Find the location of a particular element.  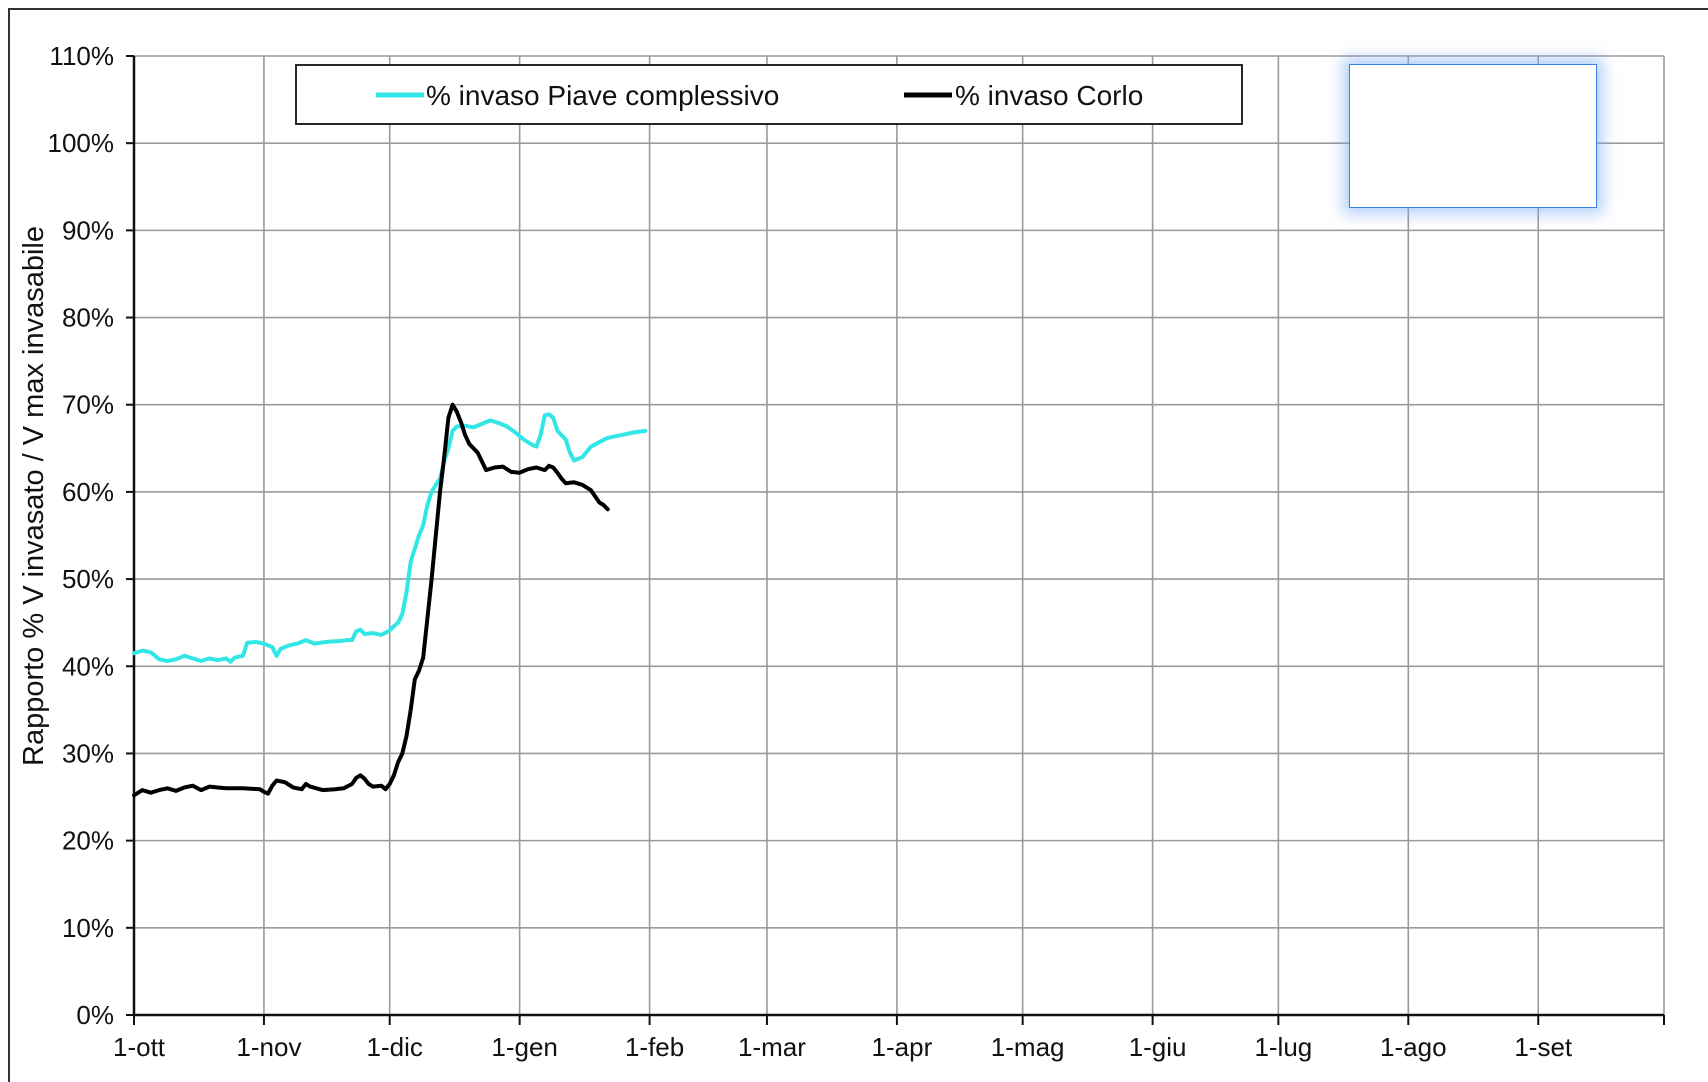

x-tick-label: 1-giu is located at coordinates (1158, 1047).